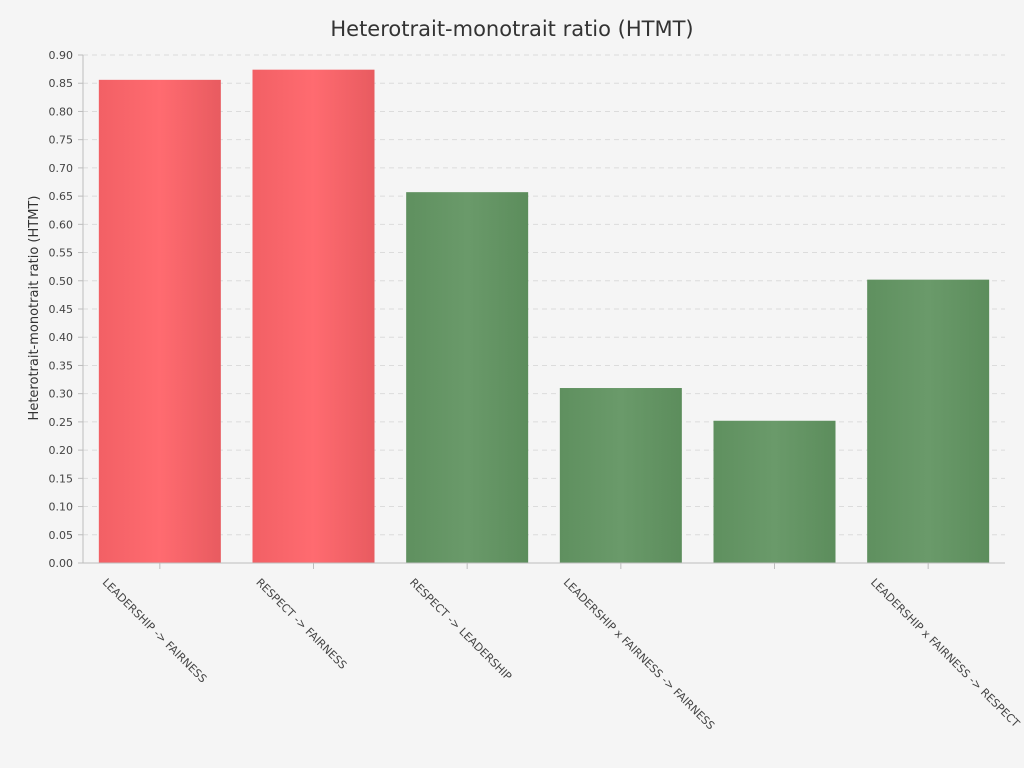 The height and width of the screenshot is (768, 1024). What do you see at coordinates (61, 450) in the screenshot?
I see `y-tick-label: 0.20` at bounding box center [61, 450].